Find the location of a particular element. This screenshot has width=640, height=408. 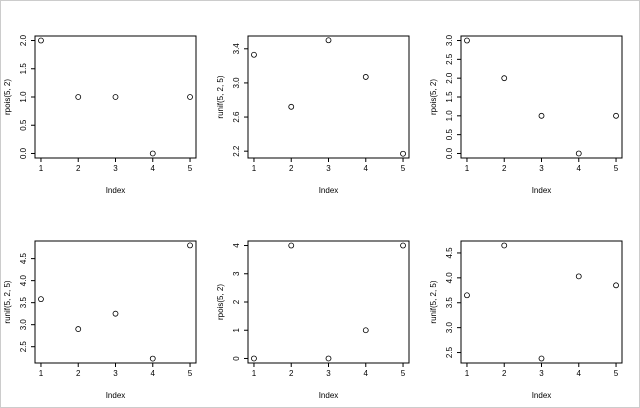

y-tick-label: 4.0 is located at coordinates (23, 281).